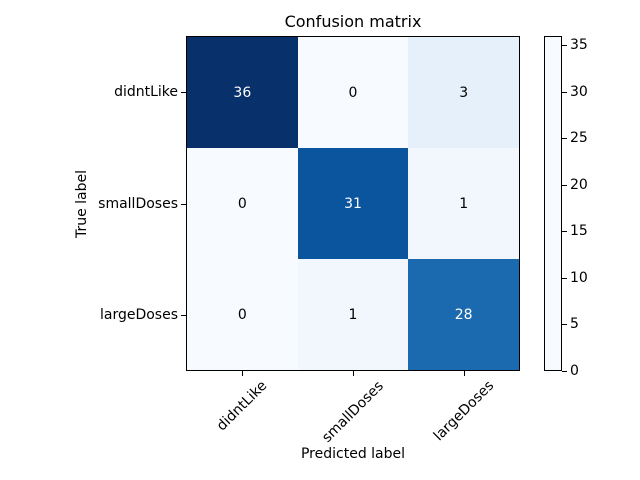  What do you see at coordinates (353, 454) in the screenshot?
I see `x-axis-label: Predicted label` at bounding box center [353, 454].